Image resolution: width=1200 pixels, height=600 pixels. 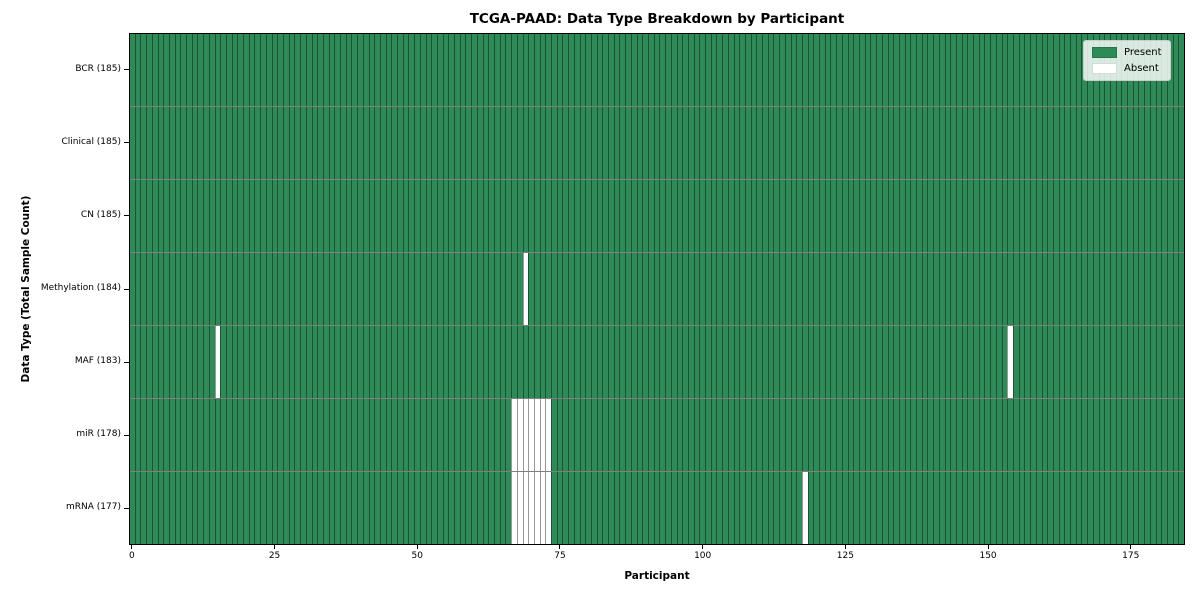 I want to click on y-tick-label: CN (185), so click(x=100, y=214).